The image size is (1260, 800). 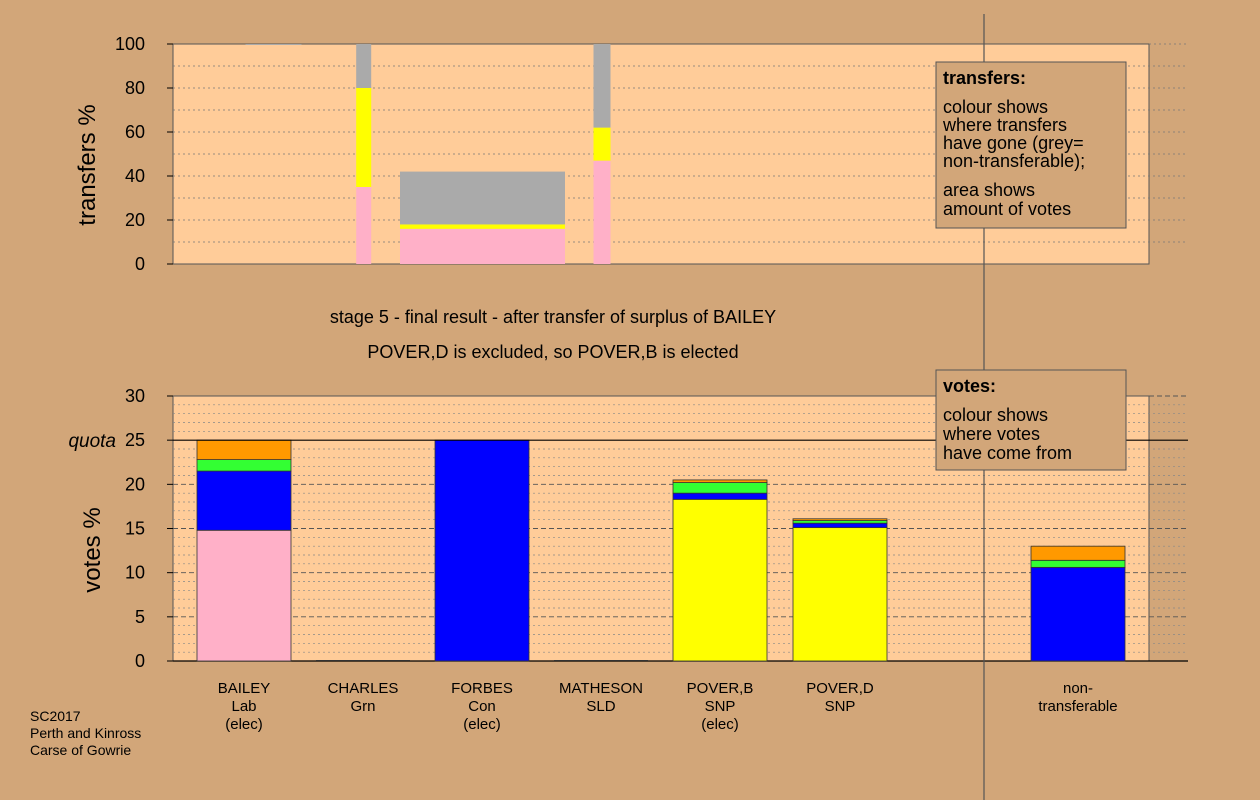 I want to click on votes-legend-box, so click(x=1031, y=420).